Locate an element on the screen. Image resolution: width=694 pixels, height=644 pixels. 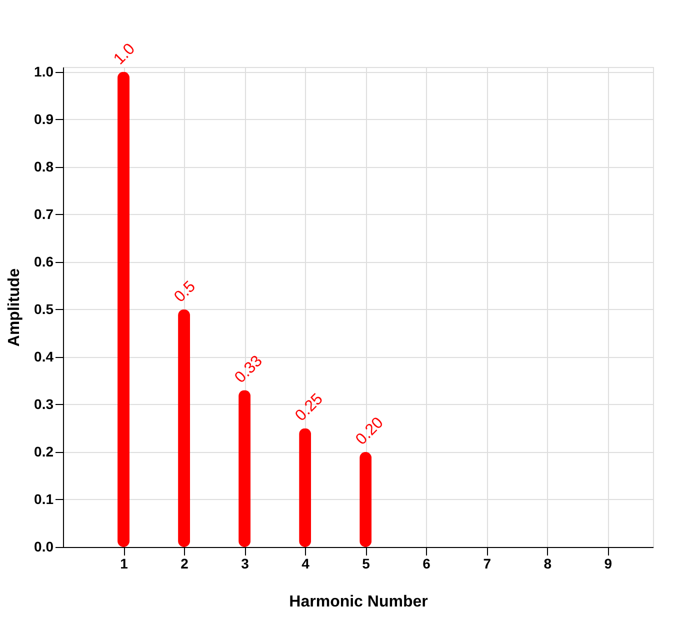
y-axis-title: Amplitude is located at coordinates (15, 307).